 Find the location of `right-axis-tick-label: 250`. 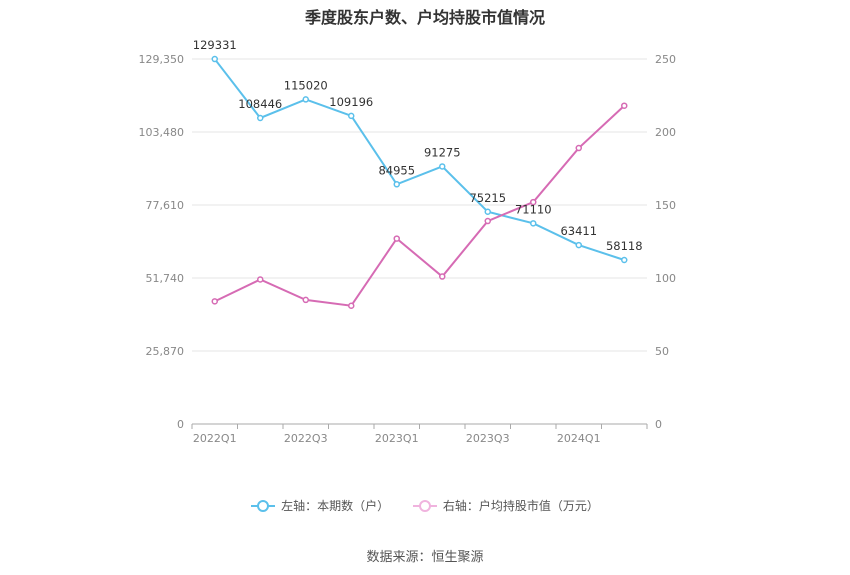

right-axis-tick-label: 250 is located at coordinates (665, 59).